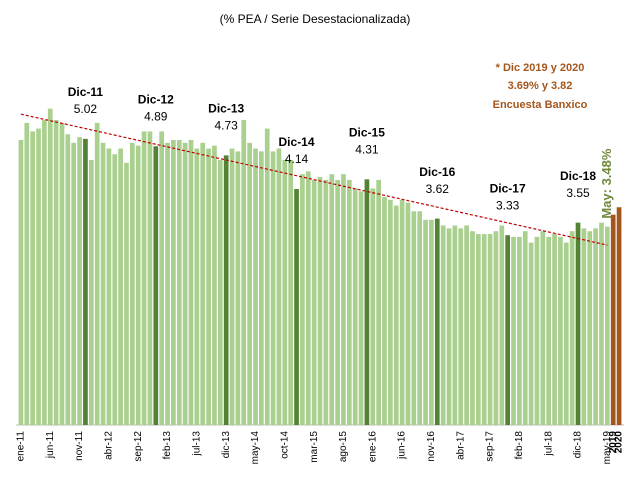 The image size is (630, 488). I want to click on data-label: 3.62, so click(438, 189).